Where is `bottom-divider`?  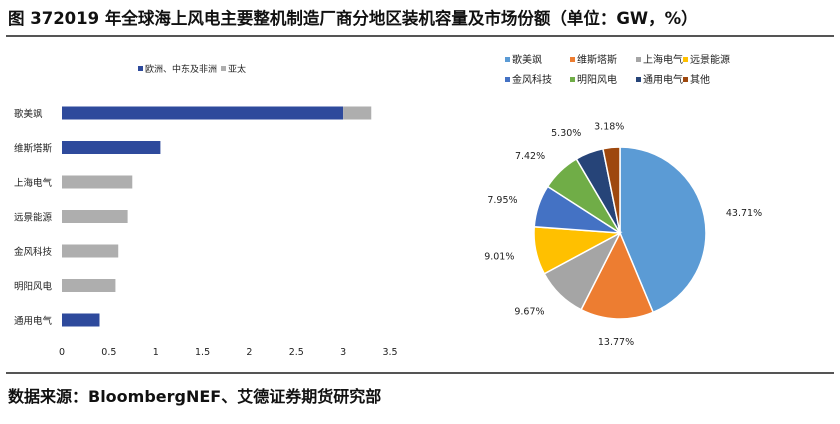
bottom-divider is located at coordinates (420, 373).